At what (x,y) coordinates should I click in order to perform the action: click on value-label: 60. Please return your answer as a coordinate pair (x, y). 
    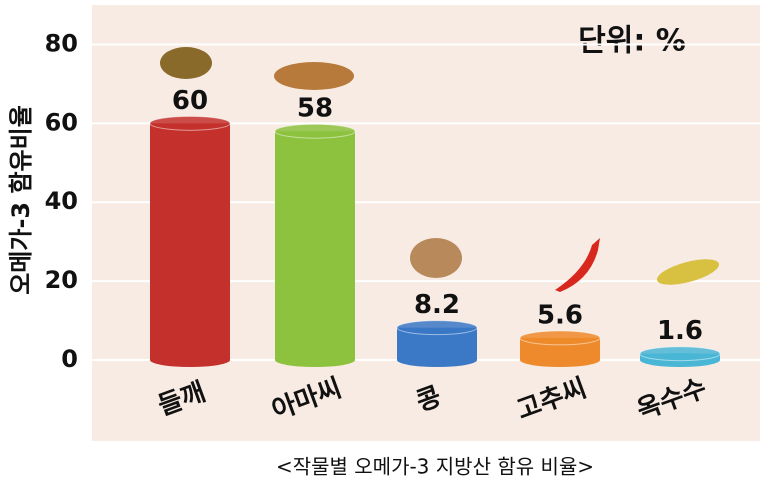
    Looking at the image, I should click on (190, 101).